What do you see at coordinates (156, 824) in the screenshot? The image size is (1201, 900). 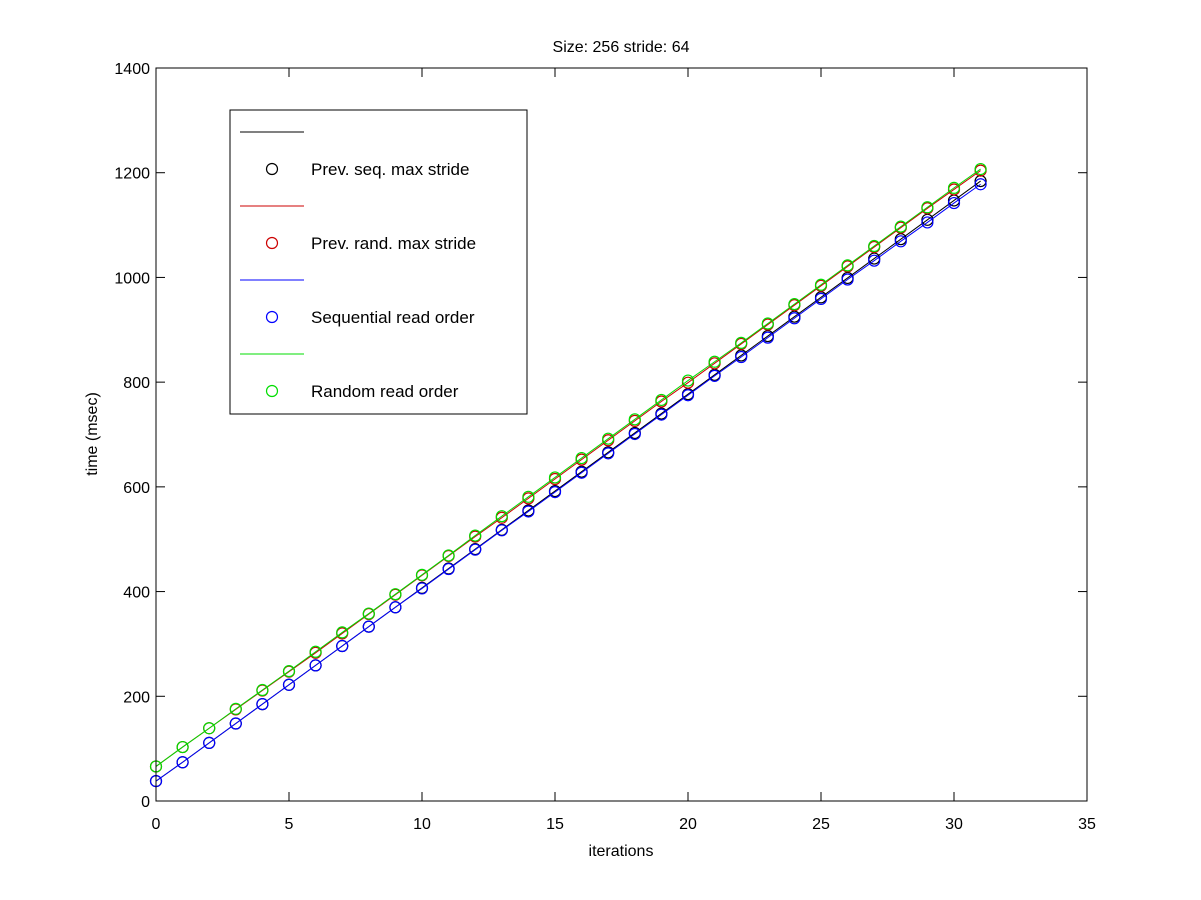 I see `x-tick-label: 0` at bounding box center [156, 824].